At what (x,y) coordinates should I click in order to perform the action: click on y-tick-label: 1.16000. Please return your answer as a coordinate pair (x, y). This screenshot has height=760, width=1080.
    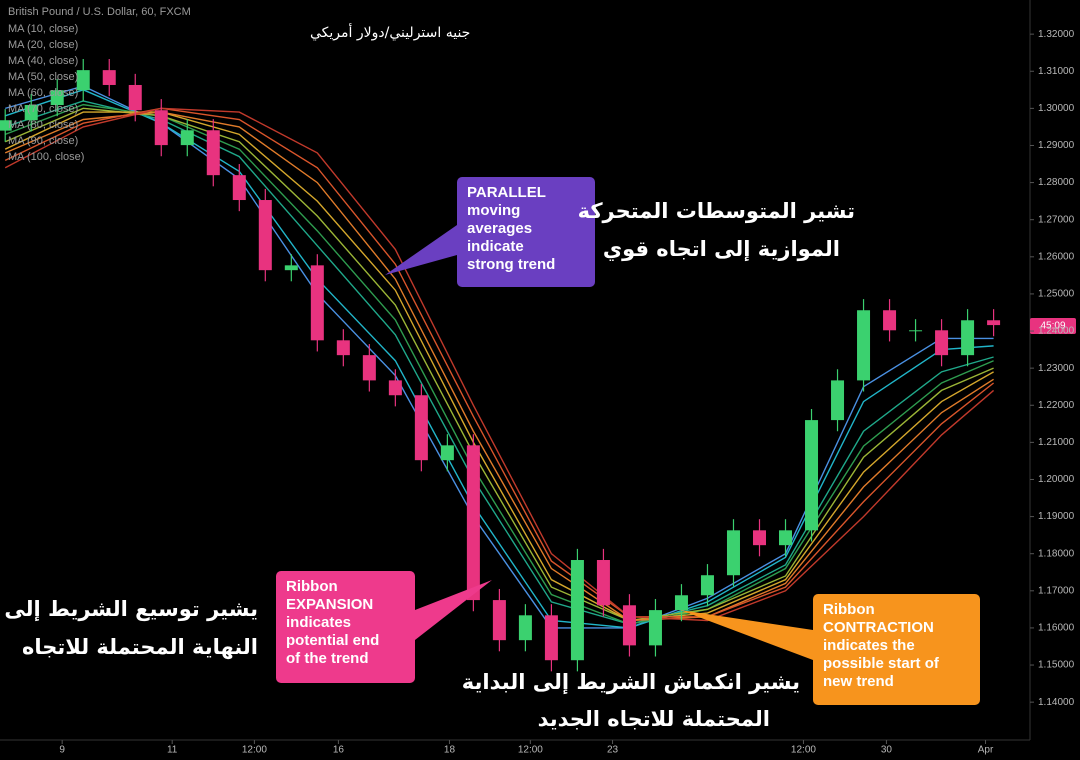
    Looking at the image, I should click on (1056, 628).